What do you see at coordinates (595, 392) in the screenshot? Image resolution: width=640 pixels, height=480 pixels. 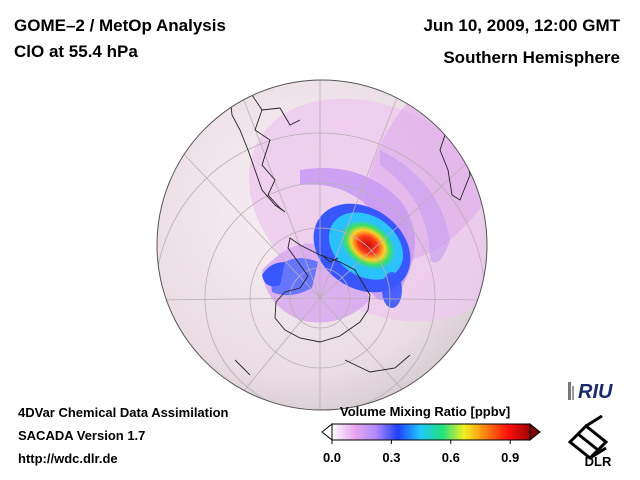 I see `riu-logo-text: RIU` at bounding box center [595, 392].